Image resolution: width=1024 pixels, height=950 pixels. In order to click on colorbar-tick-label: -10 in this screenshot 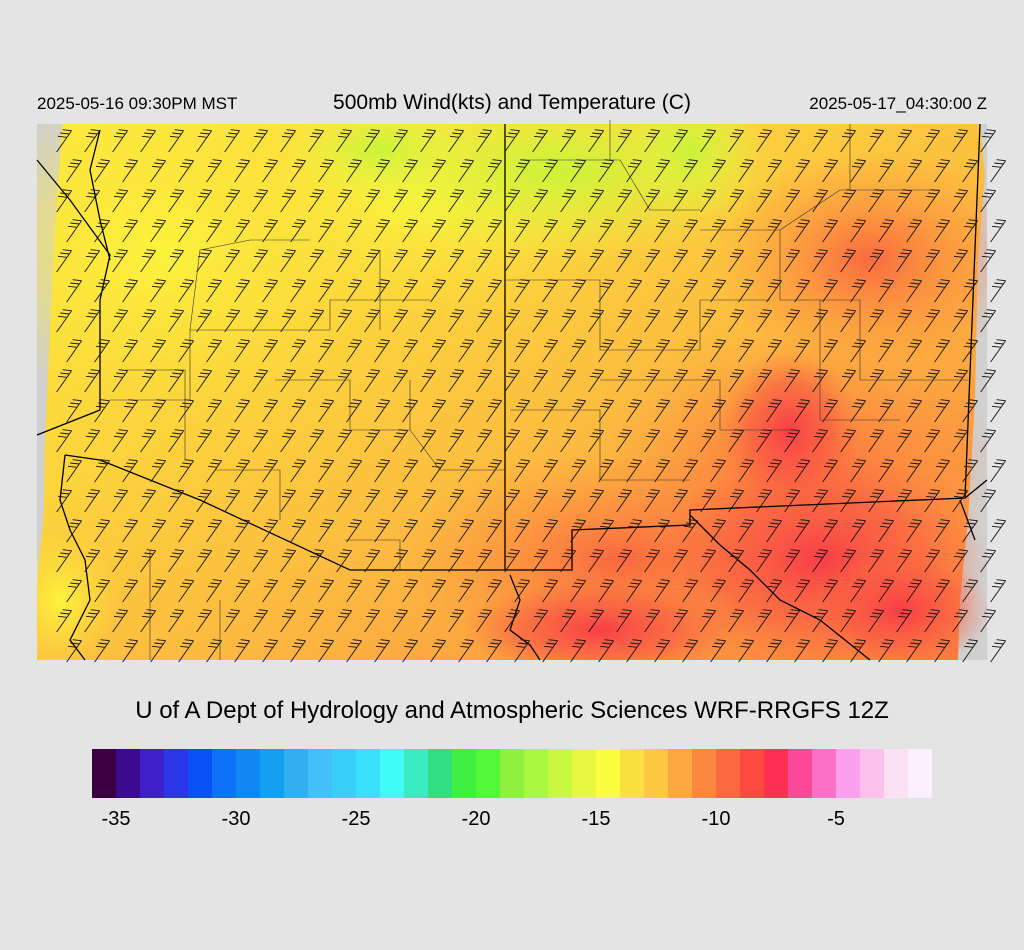, I will do `click(716, 819)`.